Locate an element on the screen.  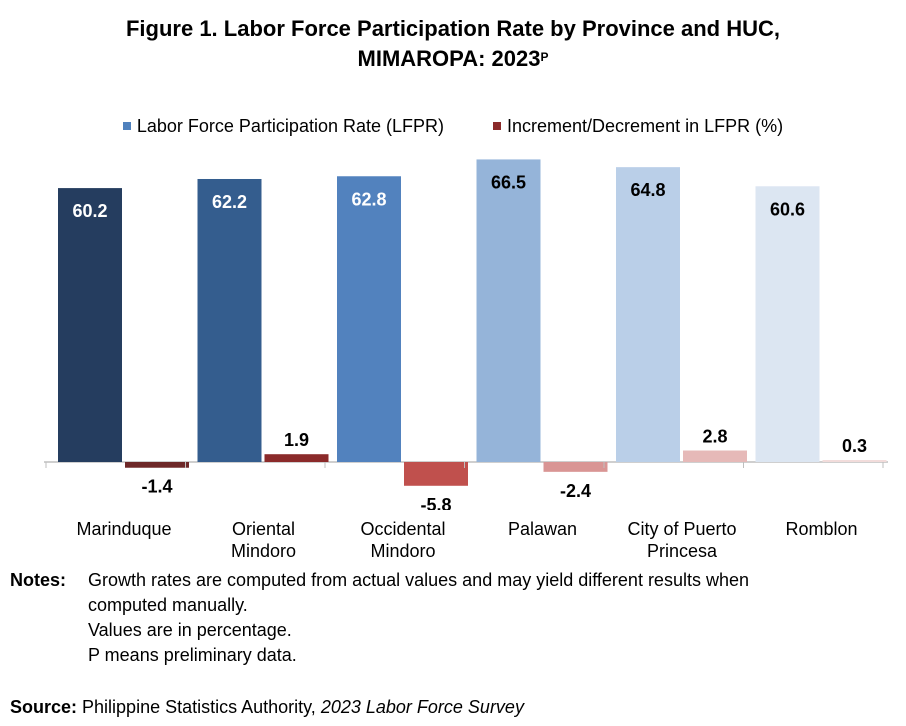
notes-line: Values are in percentage. is located at coordinates (190, 630).